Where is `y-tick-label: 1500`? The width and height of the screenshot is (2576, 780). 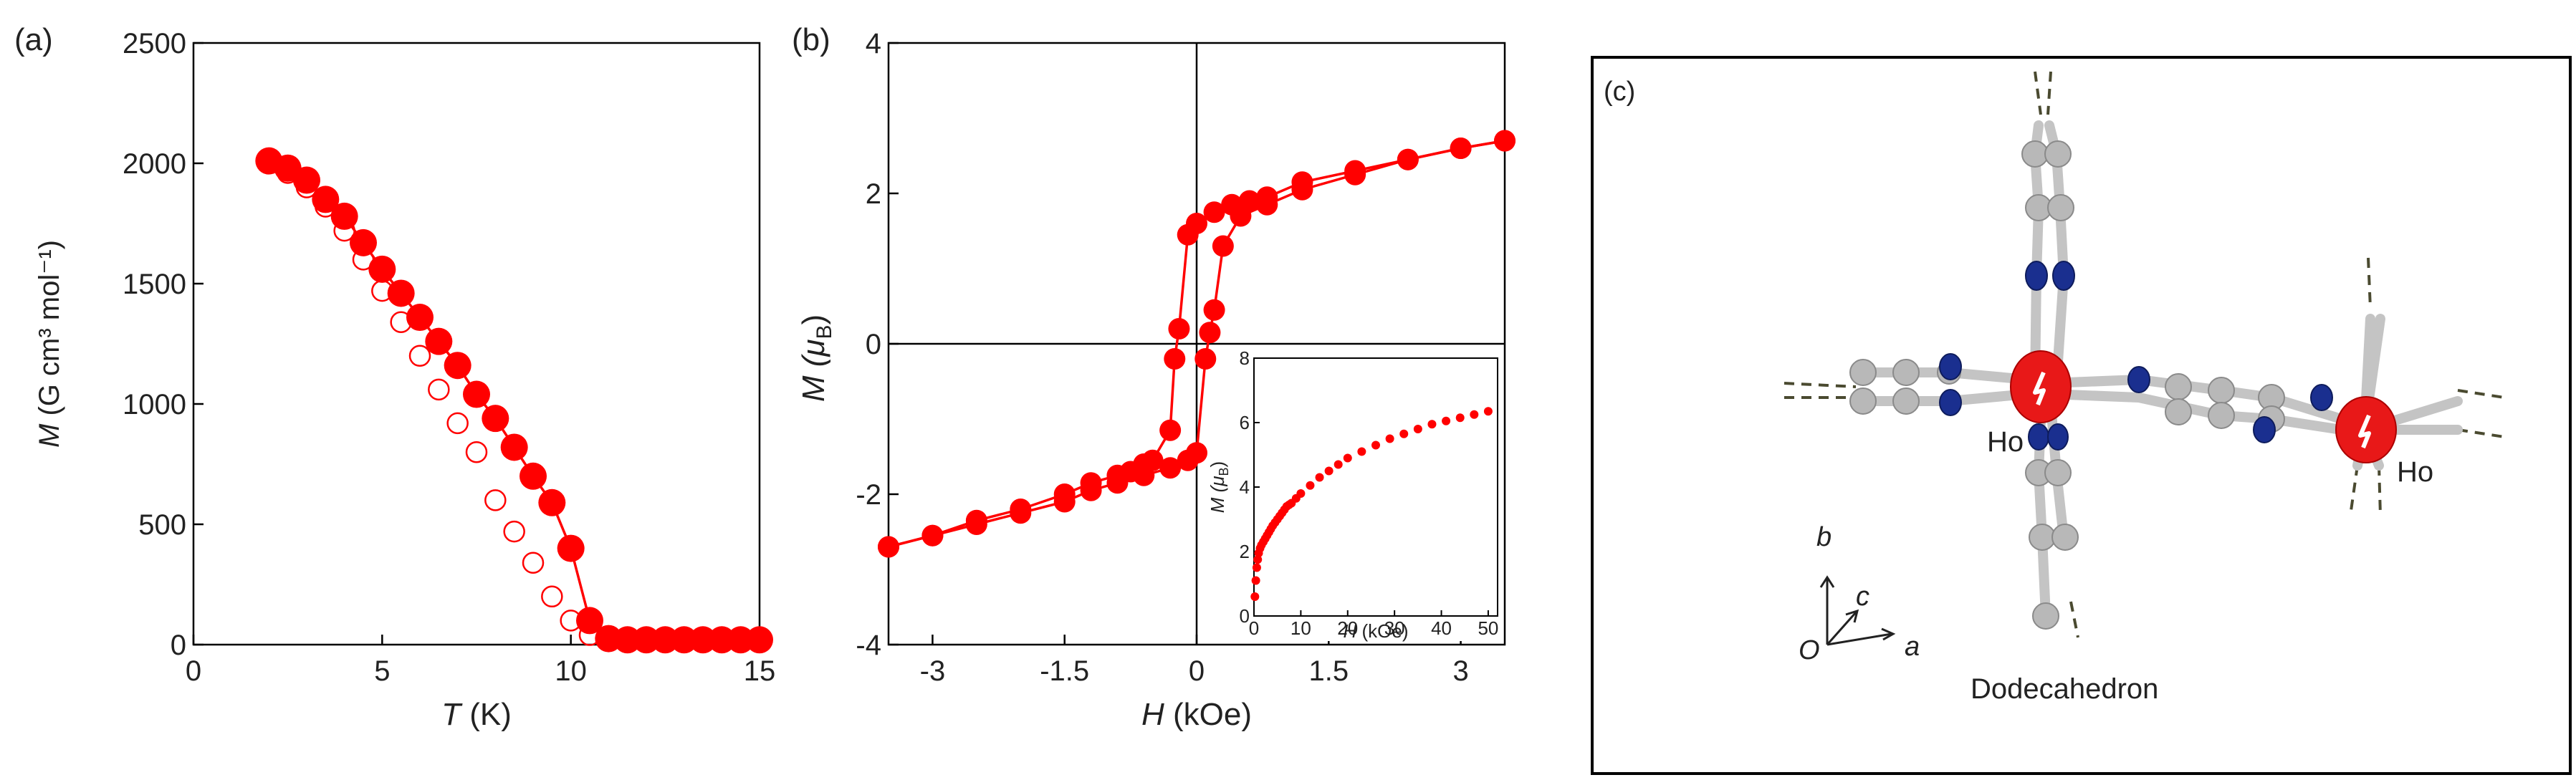
y-tick-label: 1500 is located at coordinates (154, 284).